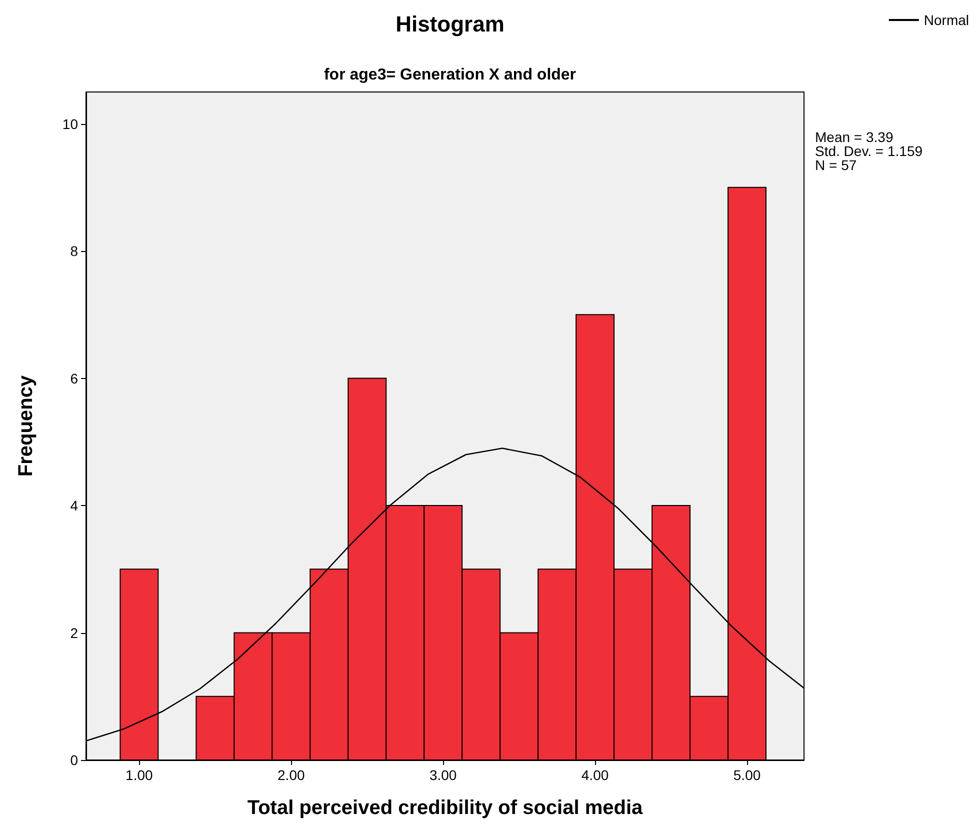 The height and width of the screenshot is (836, 980). Describe the element at coordinates (869, 151) in the screenshot. I see `text: Std. Dev. = 1.159` at that location.